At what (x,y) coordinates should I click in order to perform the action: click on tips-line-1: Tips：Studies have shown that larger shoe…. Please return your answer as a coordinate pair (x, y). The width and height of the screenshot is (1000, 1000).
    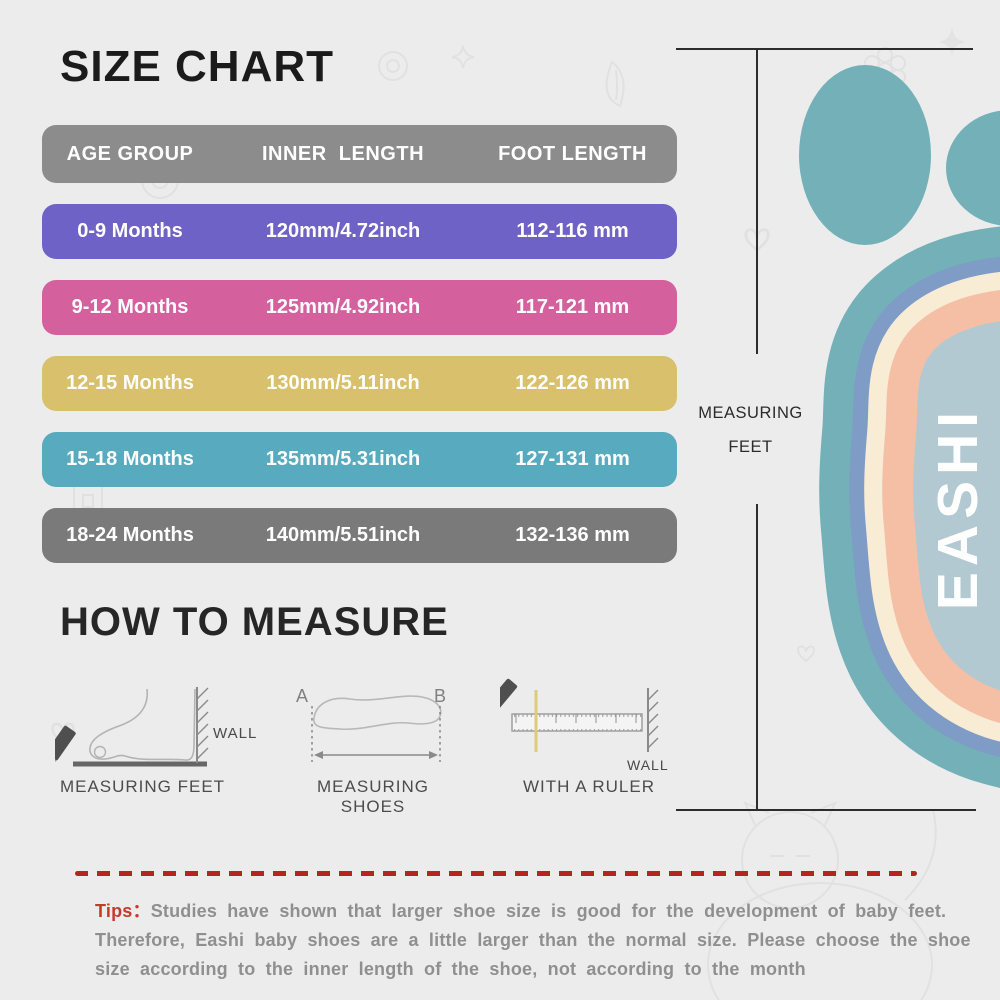
    Looking at the image, I should click on (533, 911).